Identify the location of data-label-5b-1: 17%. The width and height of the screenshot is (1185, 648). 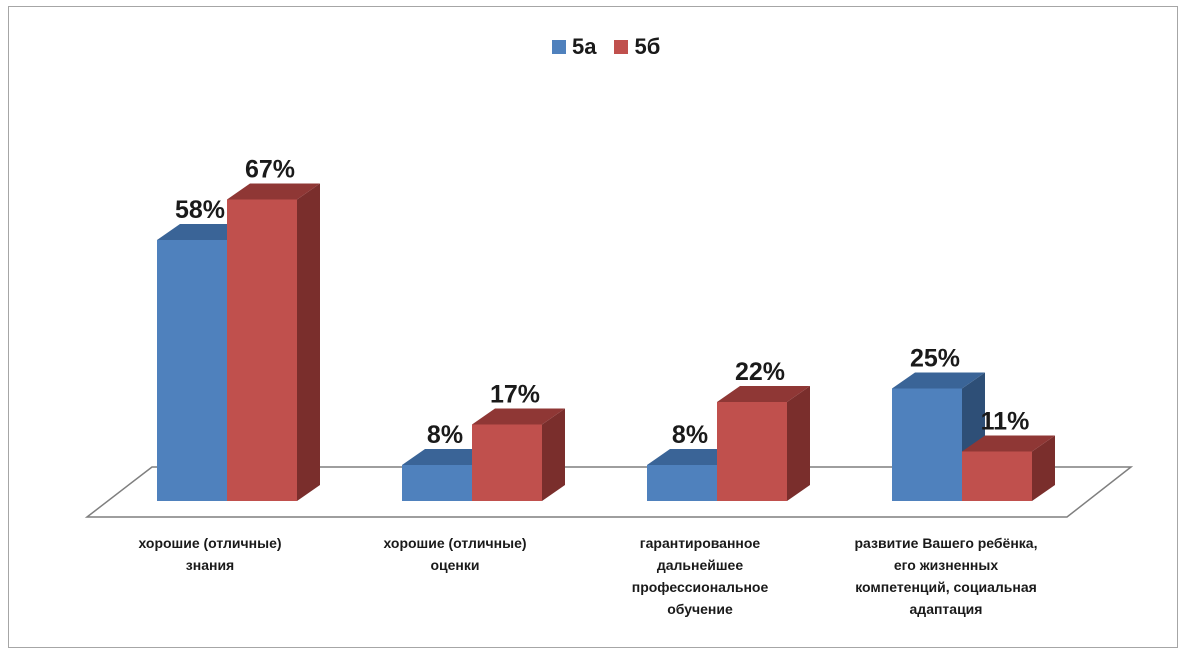
(515, 395).